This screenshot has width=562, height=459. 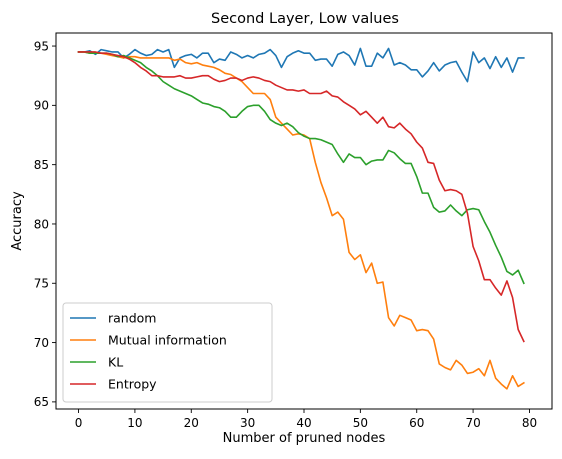 What do you see at coordinates (132, 318) in the screenshot?
I see `legend-label-1: random` at bounding box center [132, 318].